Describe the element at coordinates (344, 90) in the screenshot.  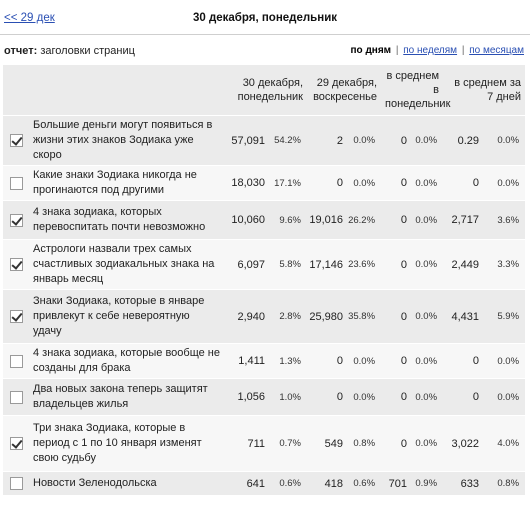
I see `header-col-2: 29 декабря, воскресенье` at that location.